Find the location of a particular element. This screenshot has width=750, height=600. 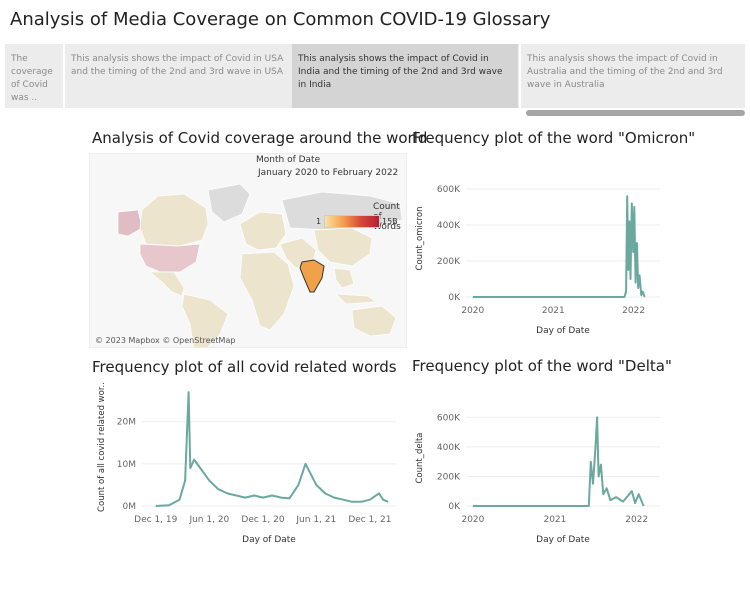

omicron-chart-title: Frequency plot of the word "Omicron" is located at coordinates (554, 138).